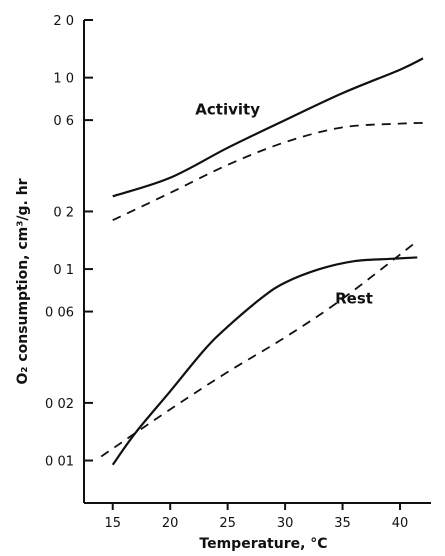 The width and height of the screenshot is (445, 556). I want to click on x-tick-label: 30, so click(285, 523).